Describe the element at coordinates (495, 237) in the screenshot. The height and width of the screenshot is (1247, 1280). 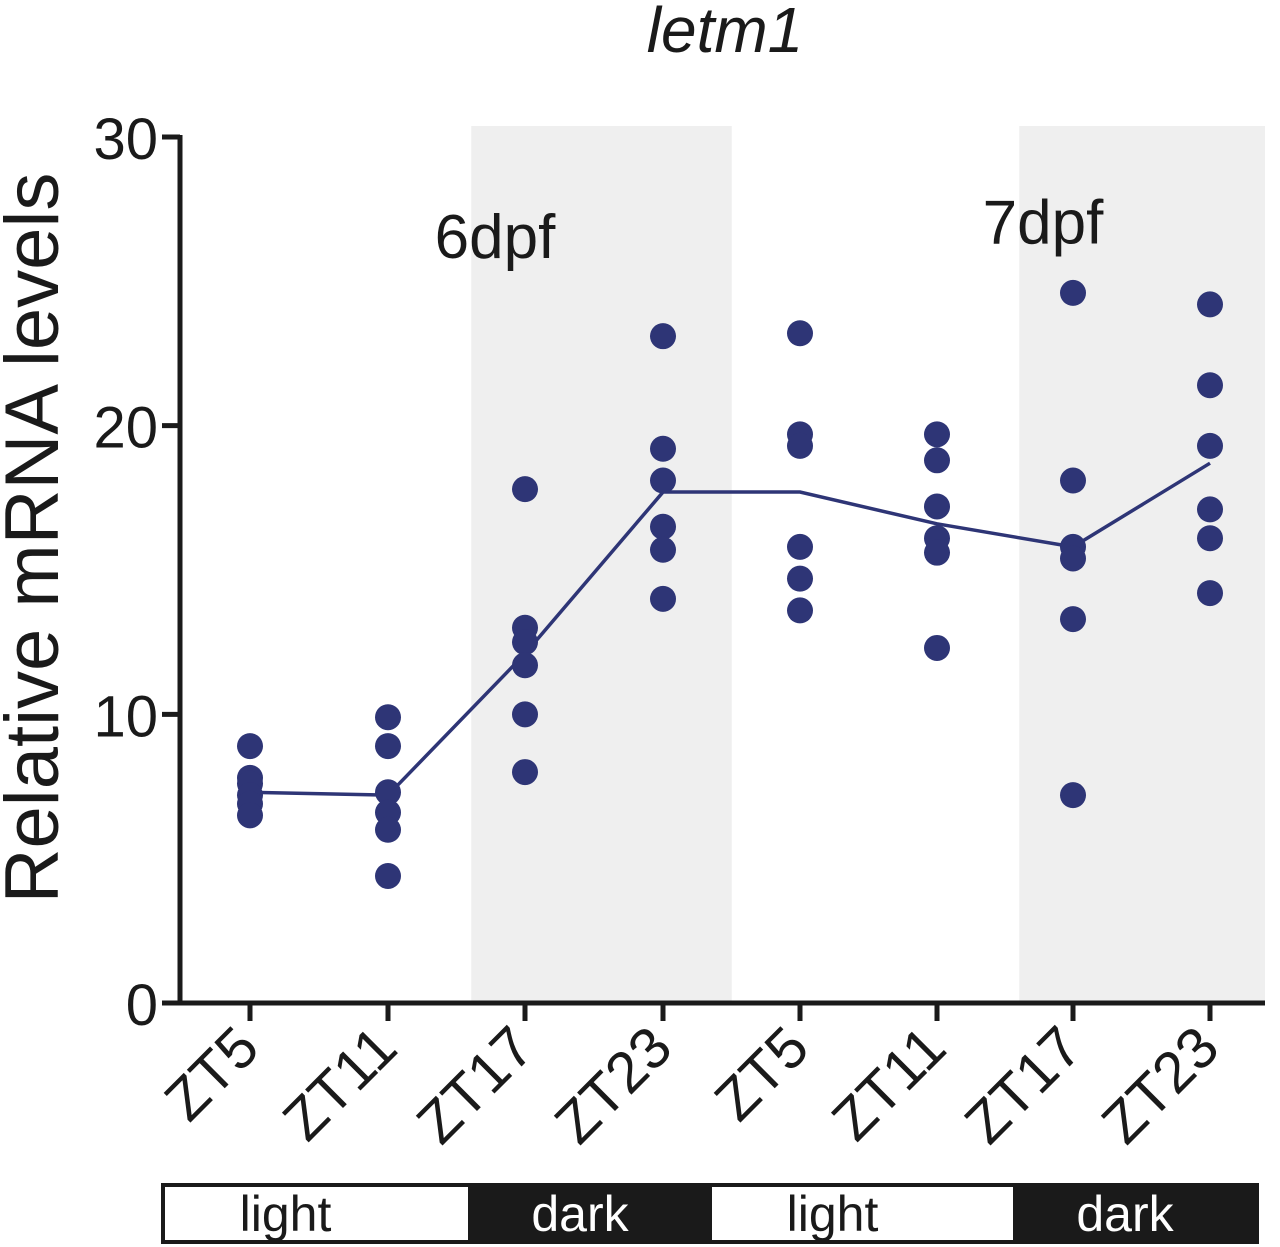
I see `group-label: 6dpf` at that location.